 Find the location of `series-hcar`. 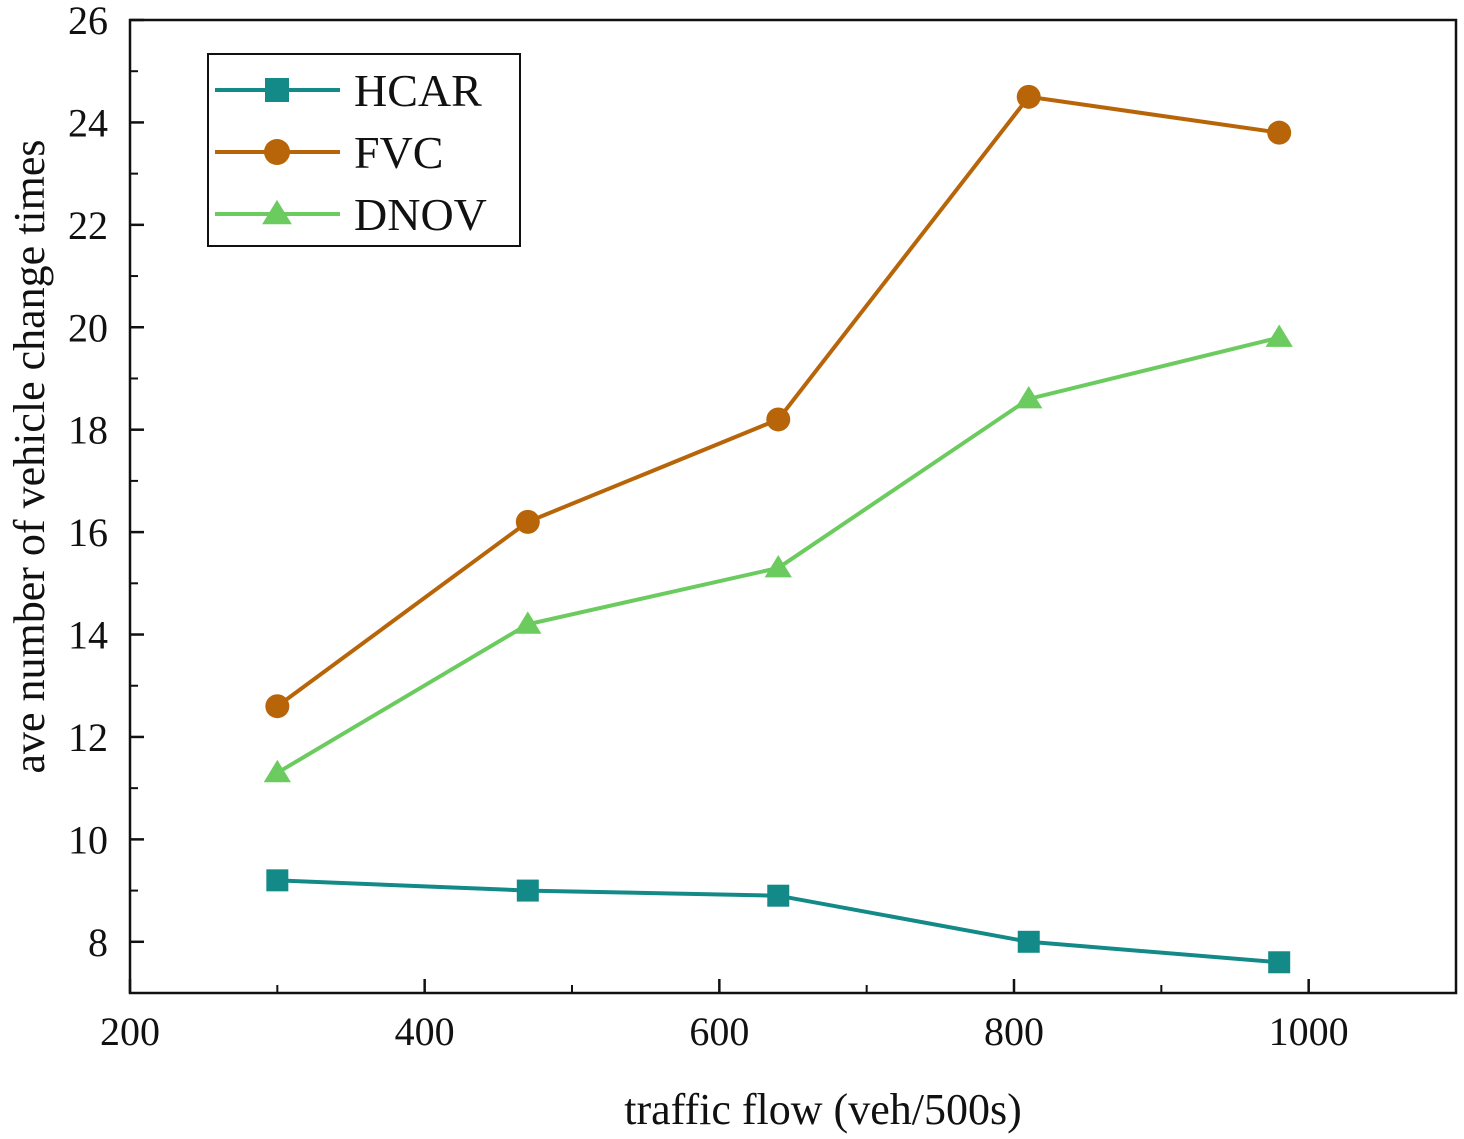

series-hcar is located at coordinates (778, 921).